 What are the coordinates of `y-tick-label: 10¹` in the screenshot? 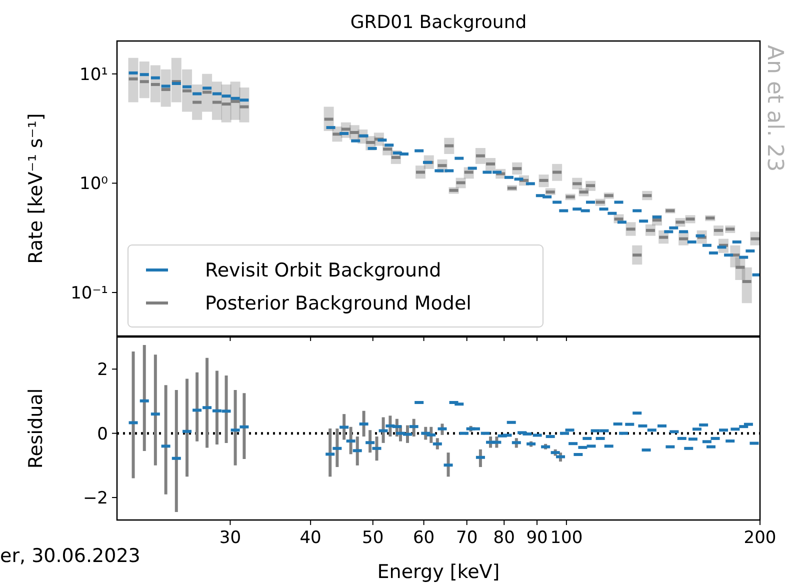 It's located at (94, 74).